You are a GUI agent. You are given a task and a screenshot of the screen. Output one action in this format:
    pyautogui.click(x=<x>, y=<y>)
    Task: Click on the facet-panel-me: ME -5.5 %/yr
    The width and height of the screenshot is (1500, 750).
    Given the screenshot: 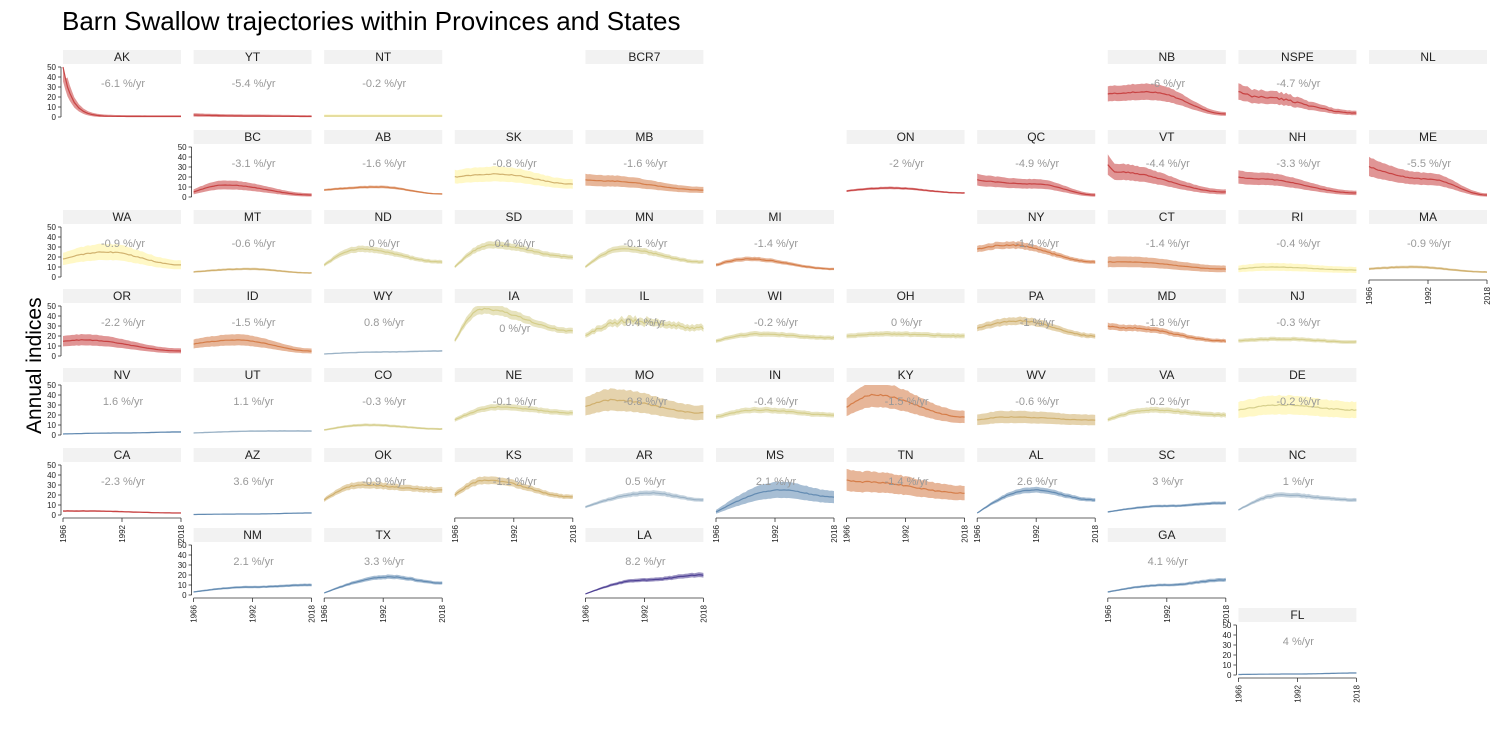 What is the action you would take?
    pyautogui.click(x=1427, y=163)
    